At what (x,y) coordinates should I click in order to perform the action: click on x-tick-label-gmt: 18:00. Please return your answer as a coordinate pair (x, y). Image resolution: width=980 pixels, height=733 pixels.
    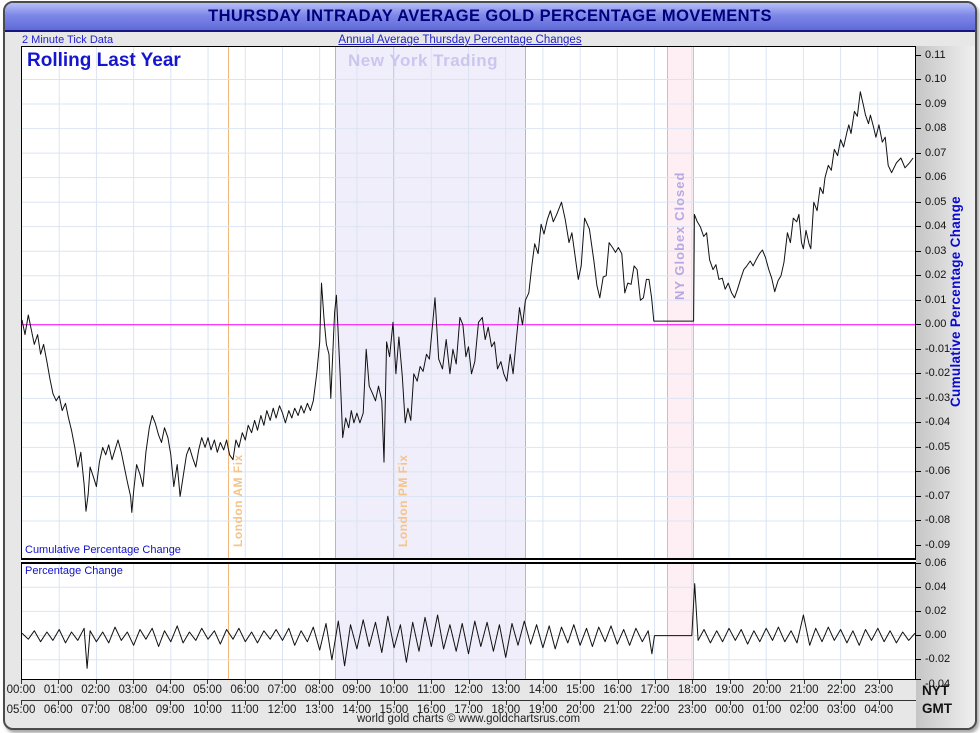
    Looking at the image, I should click on (506, 710).